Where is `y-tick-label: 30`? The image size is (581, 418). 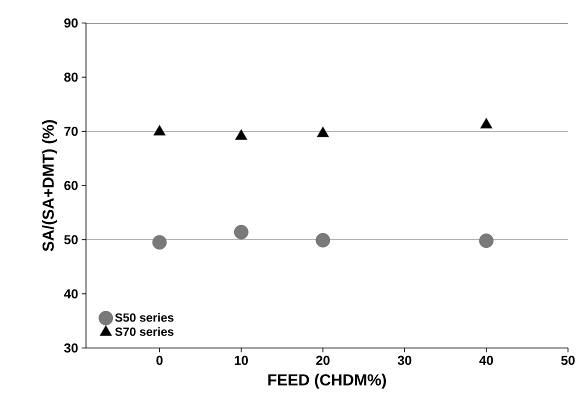 y-tick-label: 30 is located at coordinates (71, 348).